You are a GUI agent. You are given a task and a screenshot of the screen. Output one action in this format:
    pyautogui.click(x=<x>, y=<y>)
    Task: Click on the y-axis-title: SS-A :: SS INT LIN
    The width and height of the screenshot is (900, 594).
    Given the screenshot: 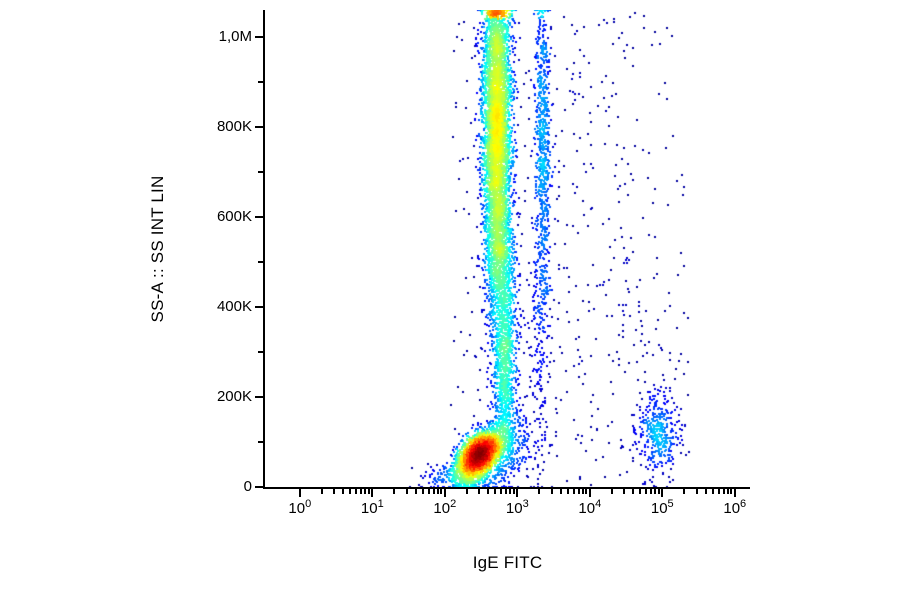 What is the action you would take?
    pyautogui.click(x=157, y=249)
    